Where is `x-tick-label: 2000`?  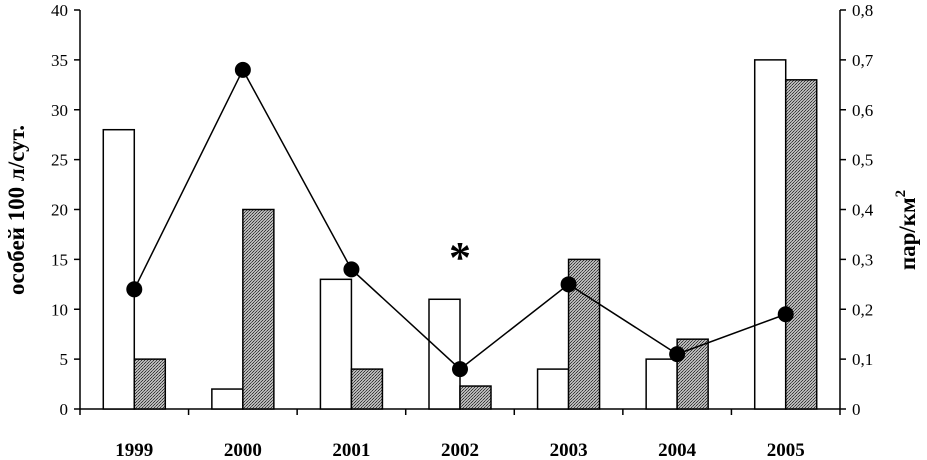
x-tick-label: 2000 is located at coordinates (243, 450).